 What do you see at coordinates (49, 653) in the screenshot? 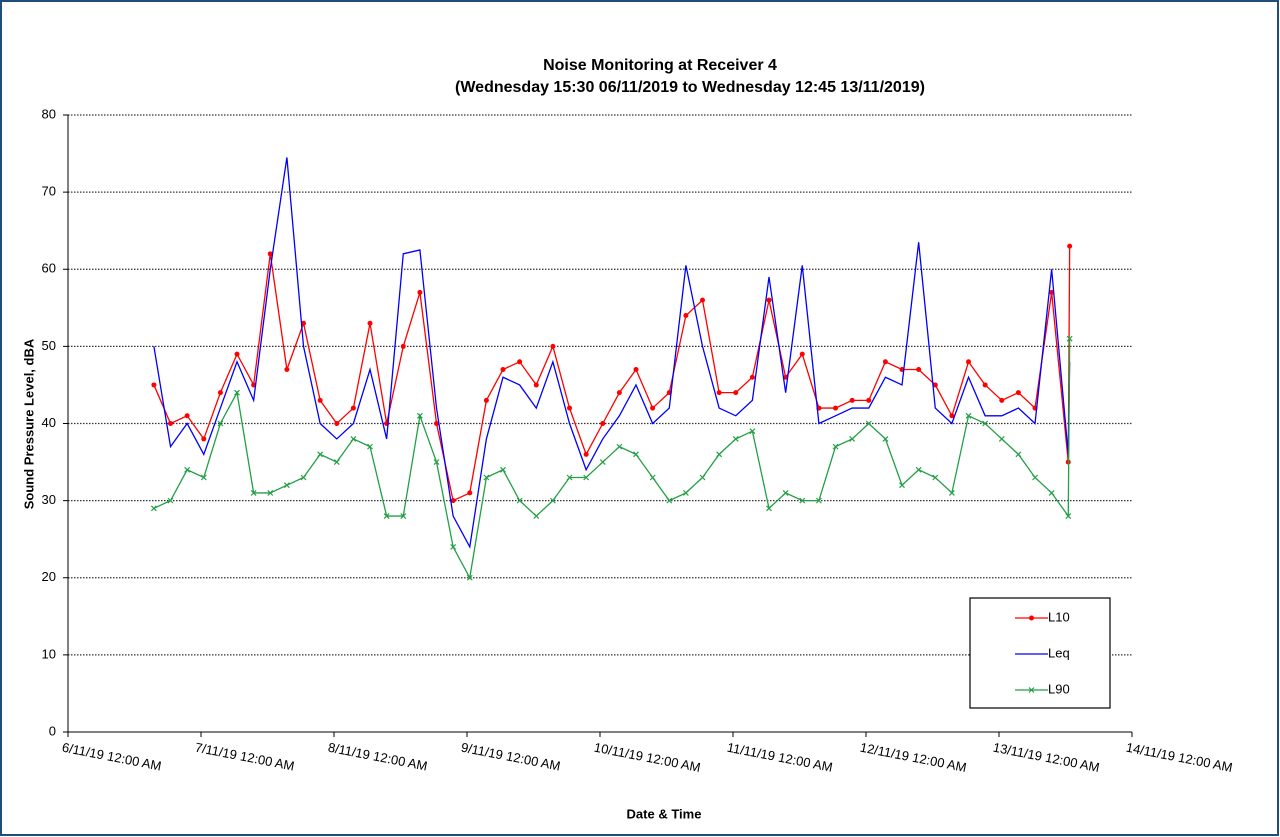
I see `y-tick-label: 10` at bounding box center [49, 653].